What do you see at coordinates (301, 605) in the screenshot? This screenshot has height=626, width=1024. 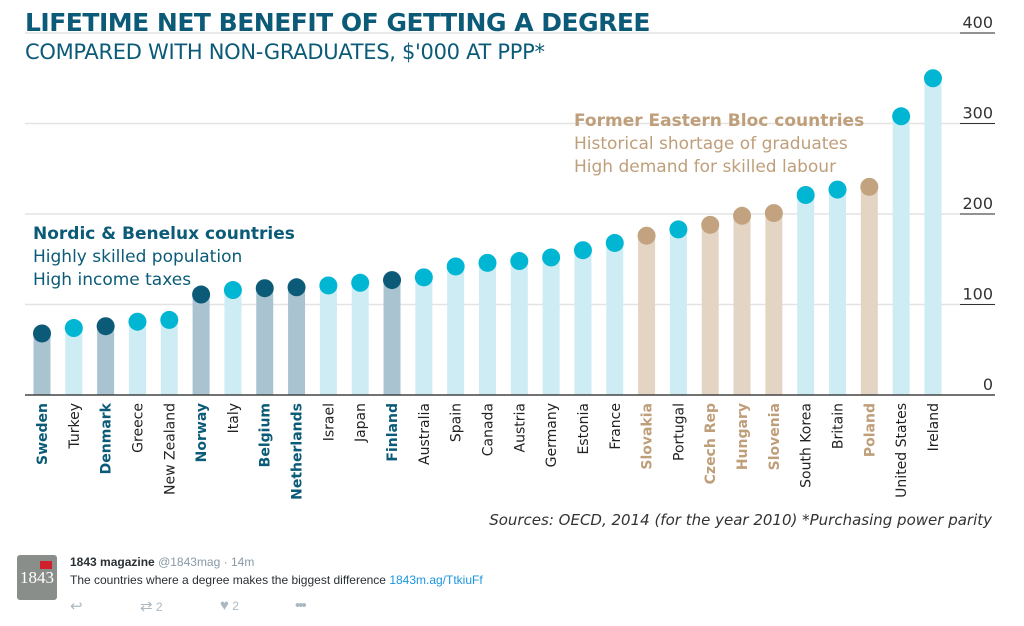 I see `more-icon: •••` at bounding box center [301, 605].